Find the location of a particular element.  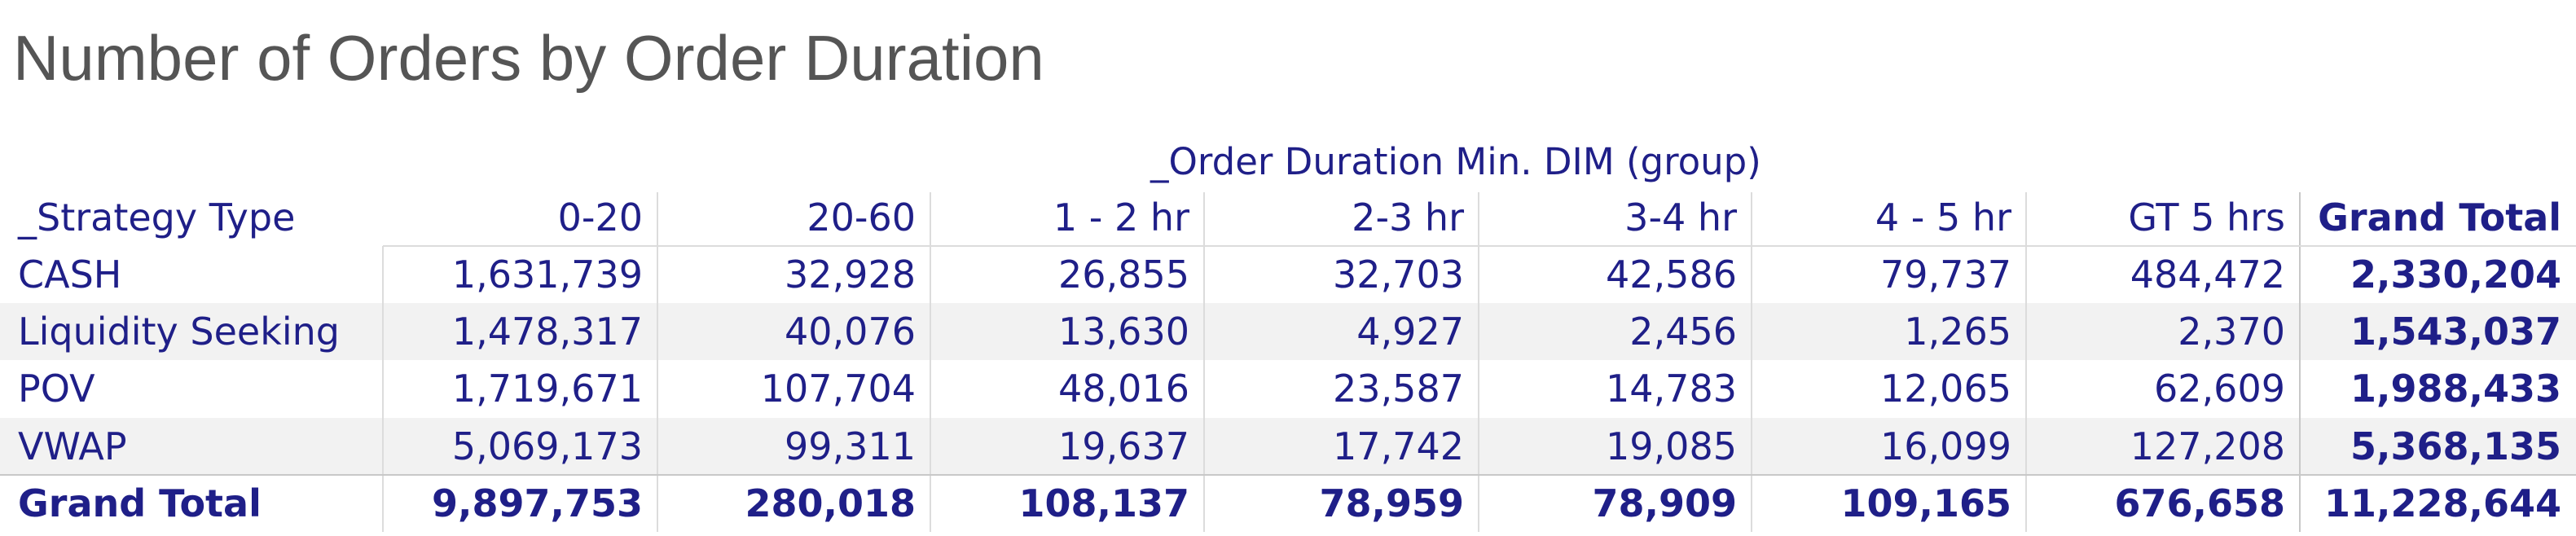

table-cell: 40,076 is located at coordinates (850, 332).